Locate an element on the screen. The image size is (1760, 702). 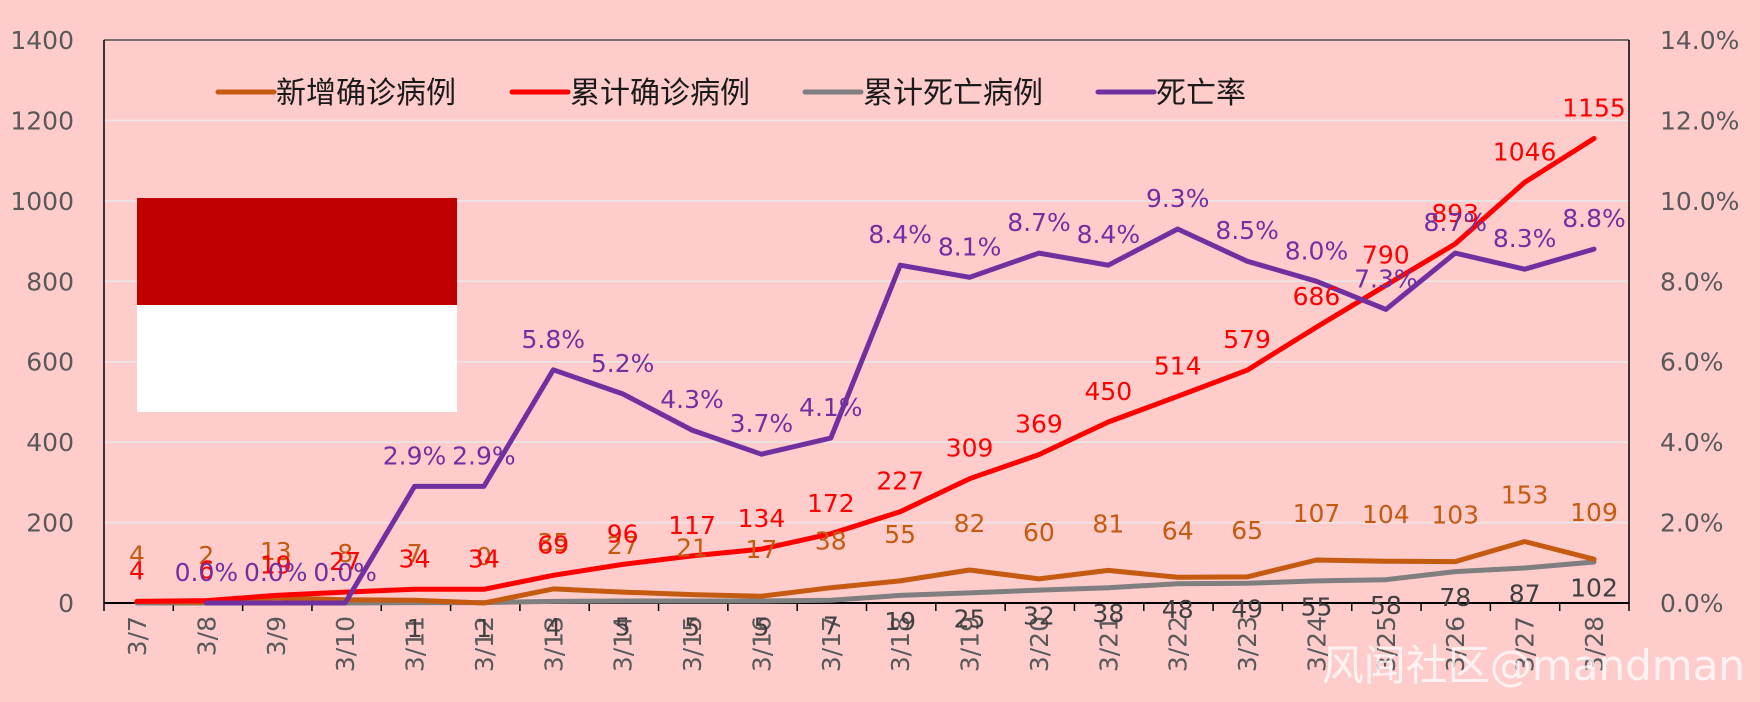
data-label: 2.9% is located at coordinates (415, 455).